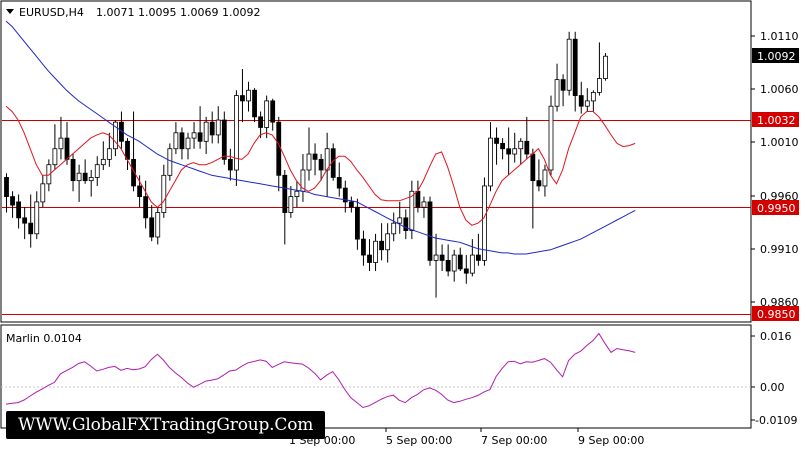 This screenshot has height=452, width=807. I want to click on symbol-dropdown-icon, so click(10, 11).